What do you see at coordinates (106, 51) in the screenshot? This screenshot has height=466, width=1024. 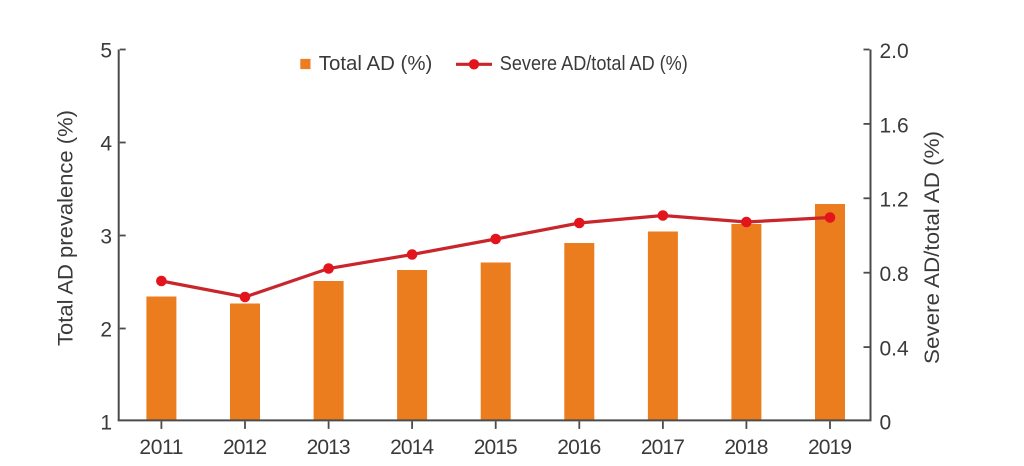 I see `svg-text: 5` at bounding box center [106, 51].